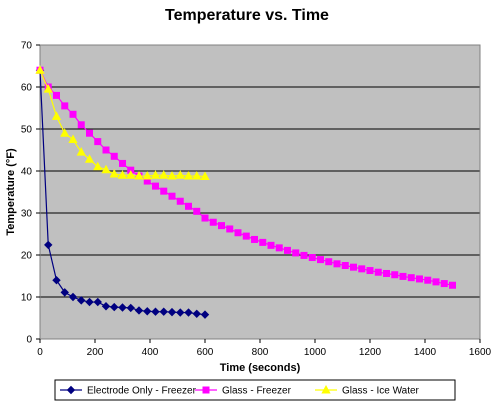 The height and width of the screenshot is (409, 494). Describe the element at coordinates (425, 352) in the screenshot. I see `x-tick-label: 1400` at that location.